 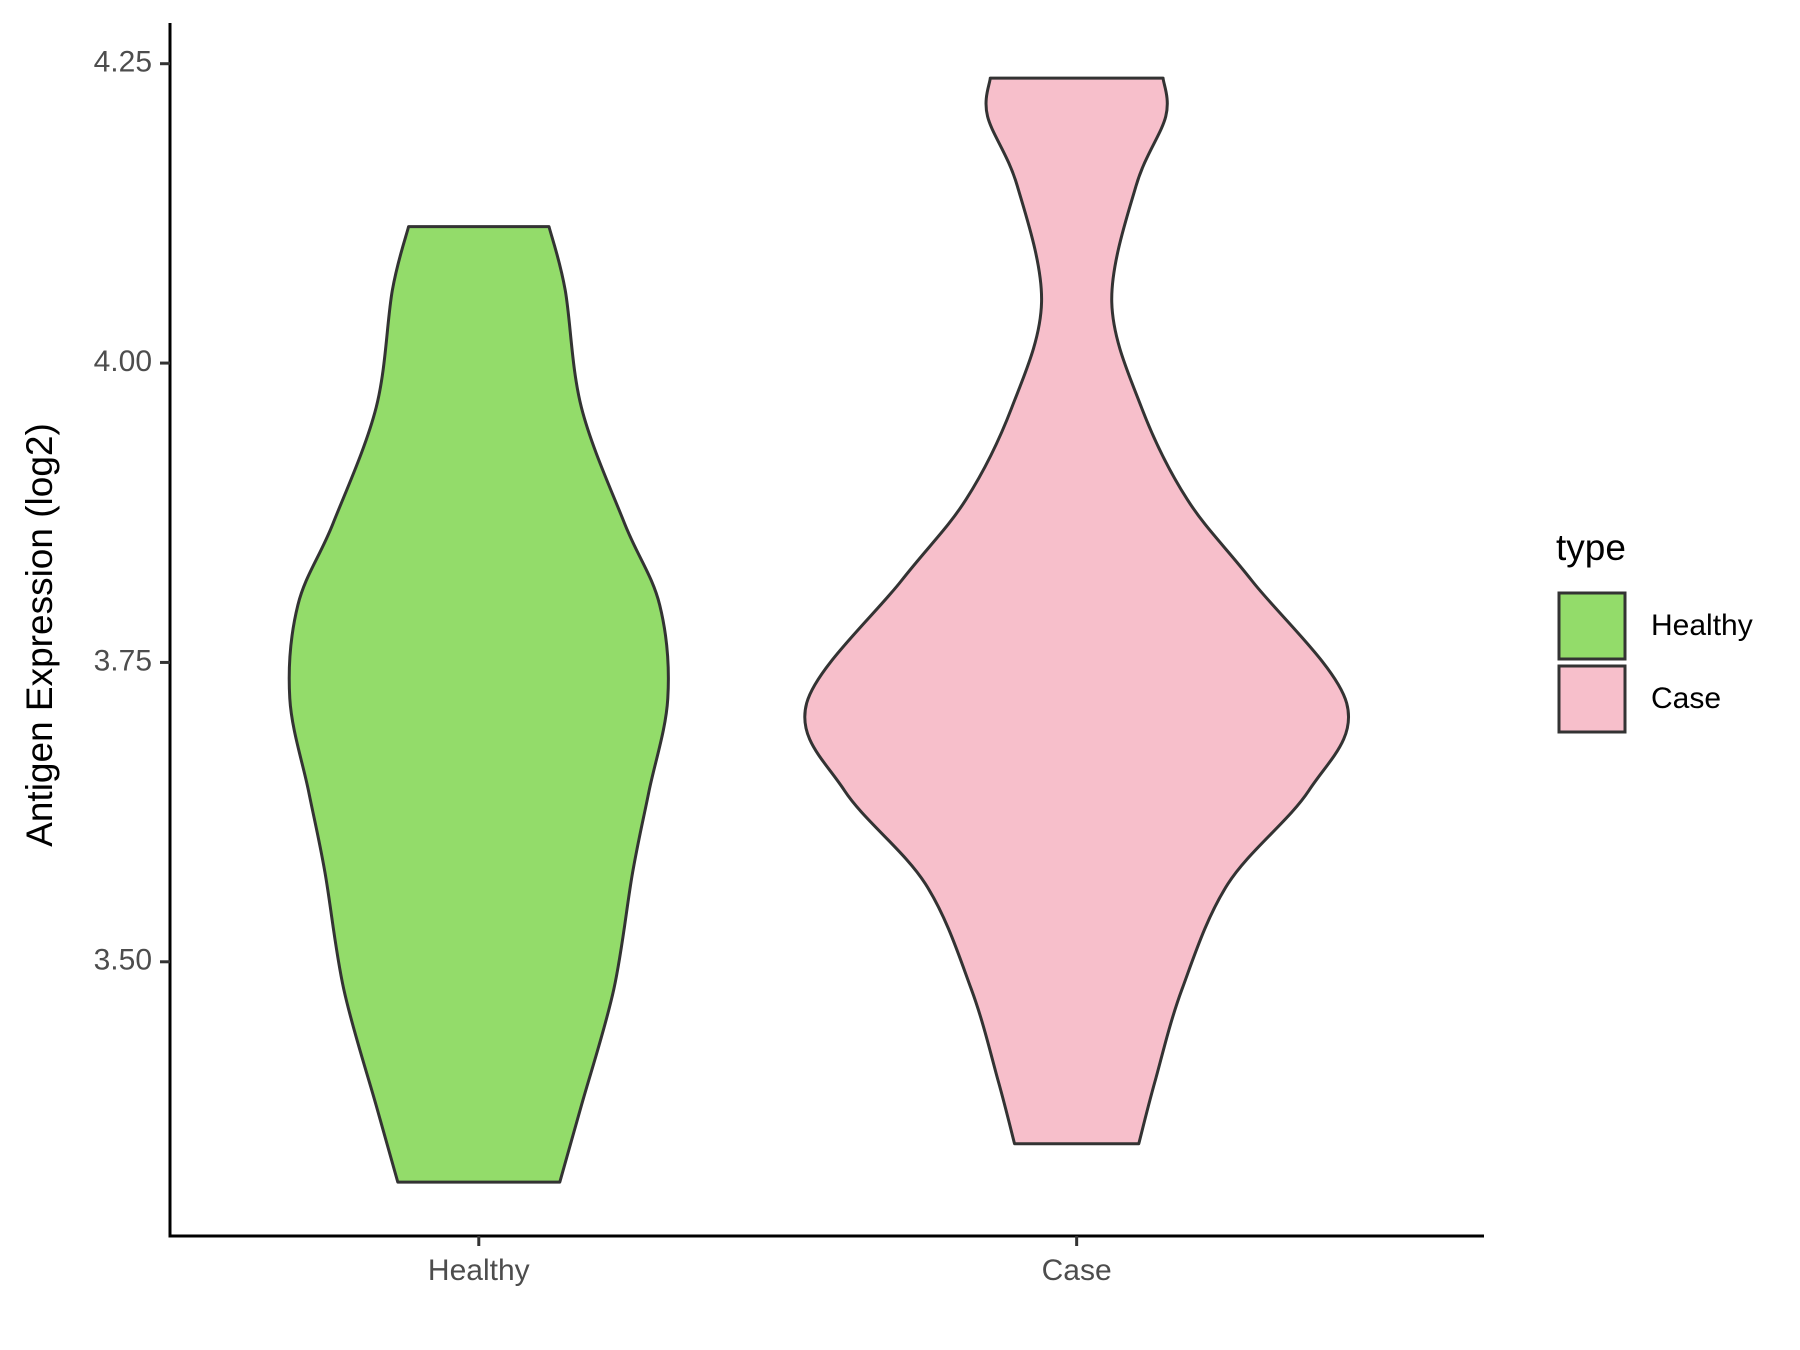 I want to click on legend-label: Case, so click(x=1686, y=698).